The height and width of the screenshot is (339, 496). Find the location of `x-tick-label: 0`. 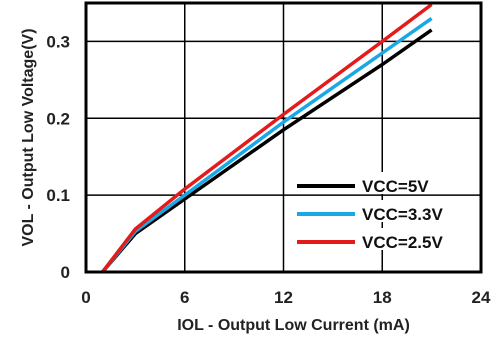

x-tick-label: 0 is located at coordinates (85, 297).